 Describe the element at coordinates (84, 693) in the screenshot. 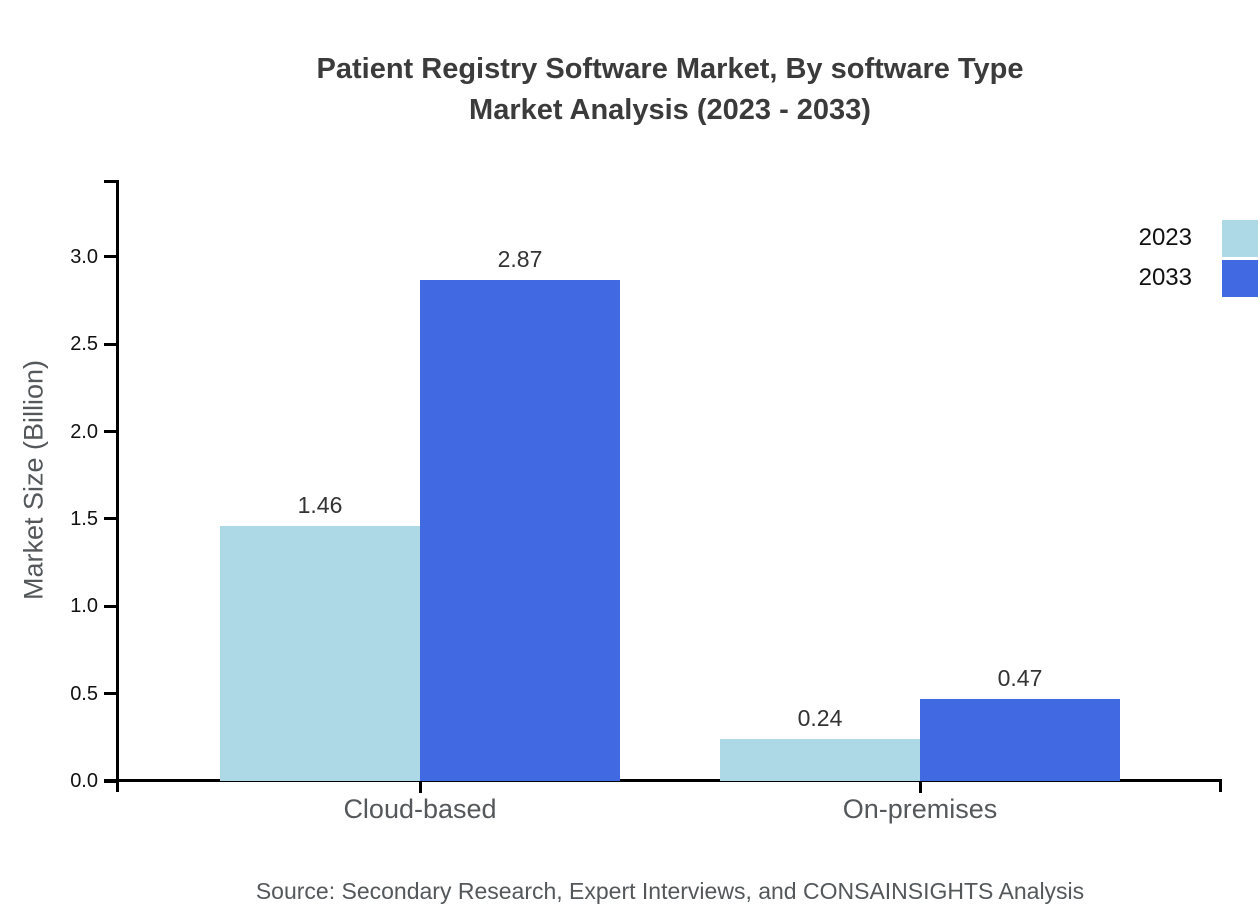

I see `y-tick-label: 0.5` at that location.